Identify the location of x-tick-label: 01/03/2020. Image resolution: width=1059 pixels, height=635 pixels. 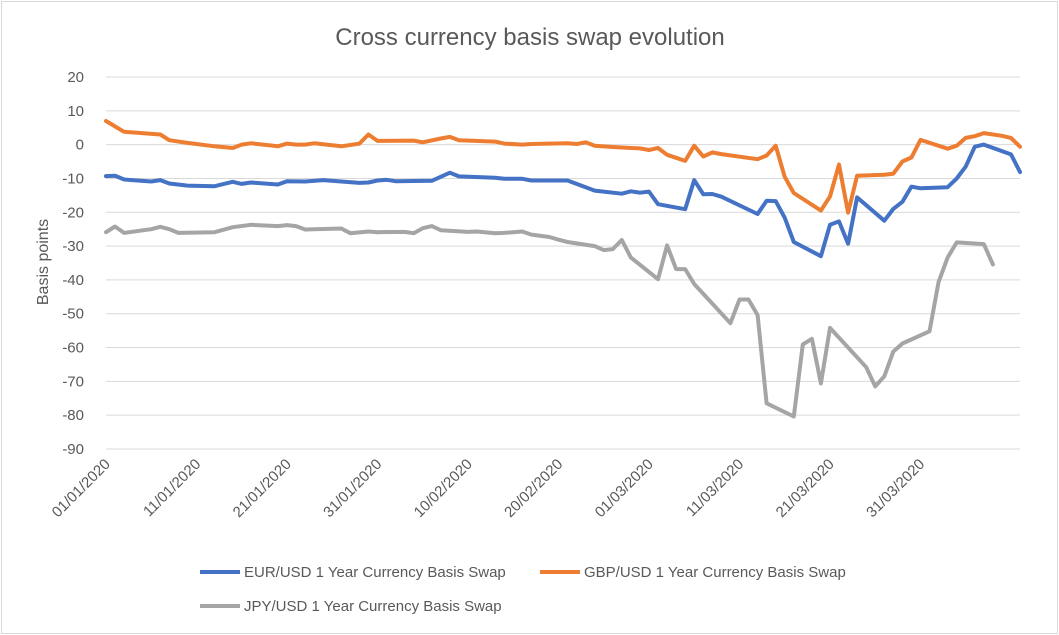
(624, 488).